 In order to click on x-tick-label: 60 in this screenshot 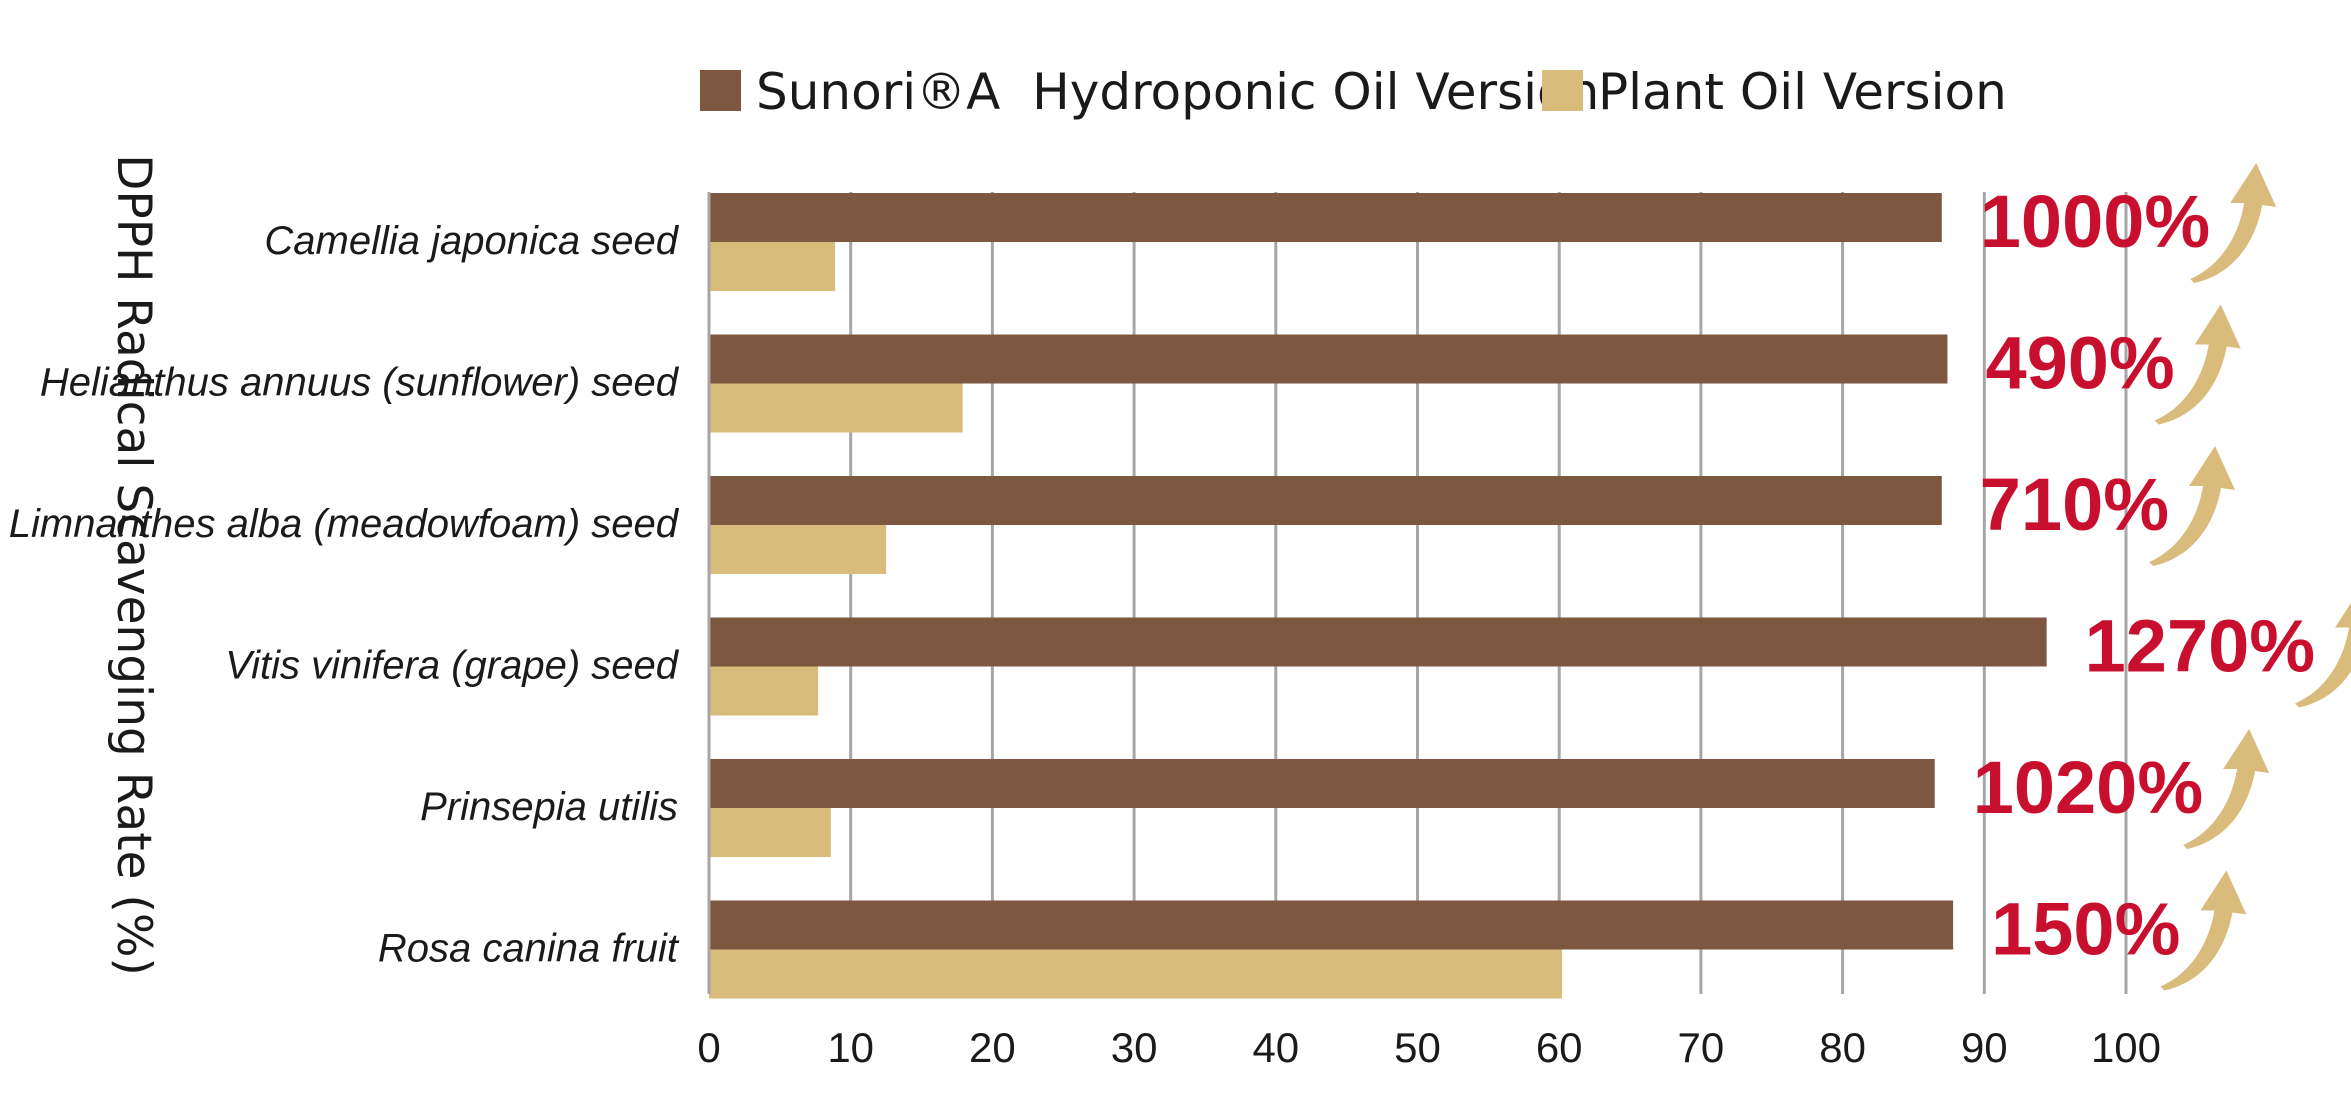, I will do `click(1559, 1047)`.